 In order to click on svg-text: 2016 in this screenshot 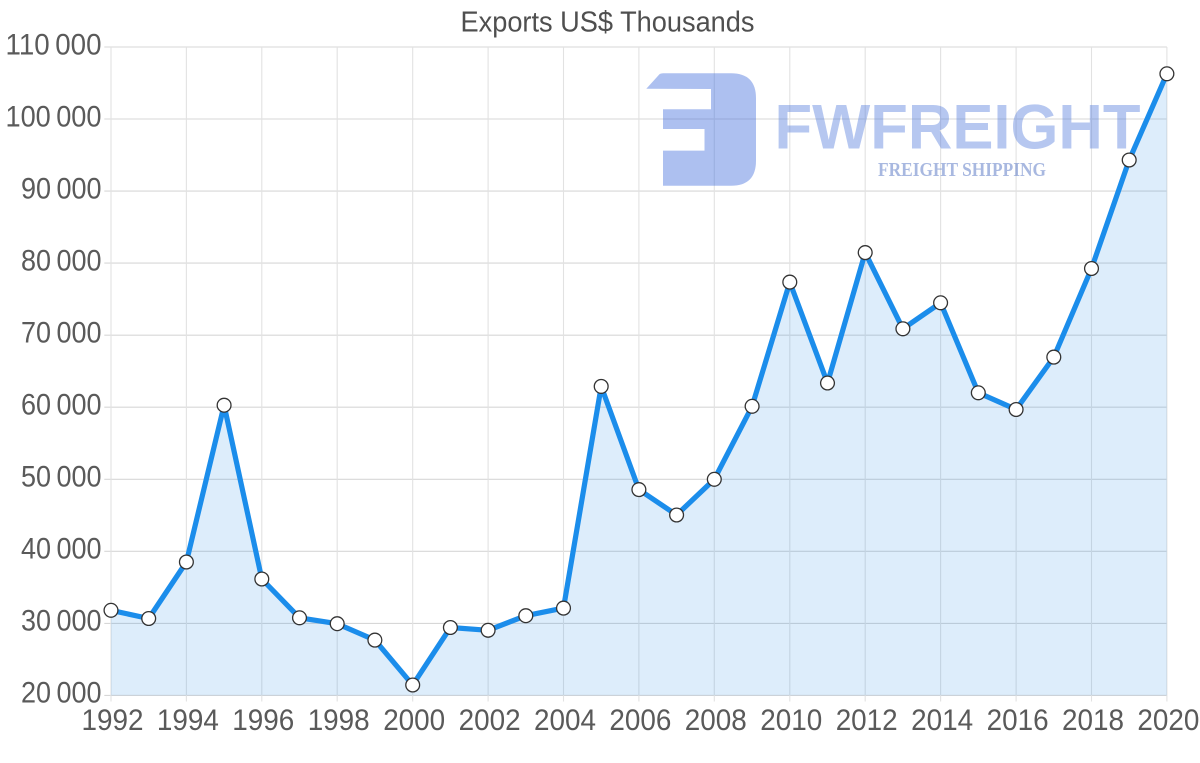, I will do `click(1018, 720)`.